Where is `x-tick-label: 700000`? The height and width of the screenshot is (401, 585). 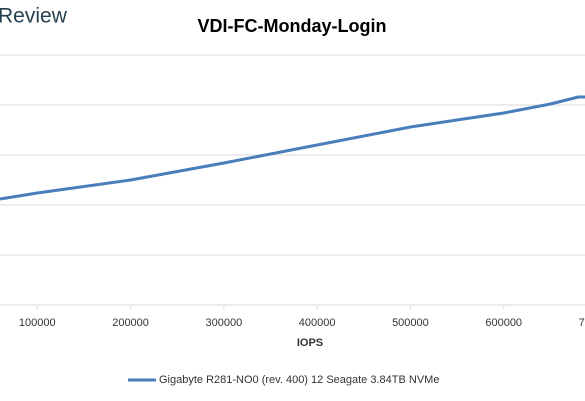
x-tick-label: 700000 is located at coordinates (582, 323).